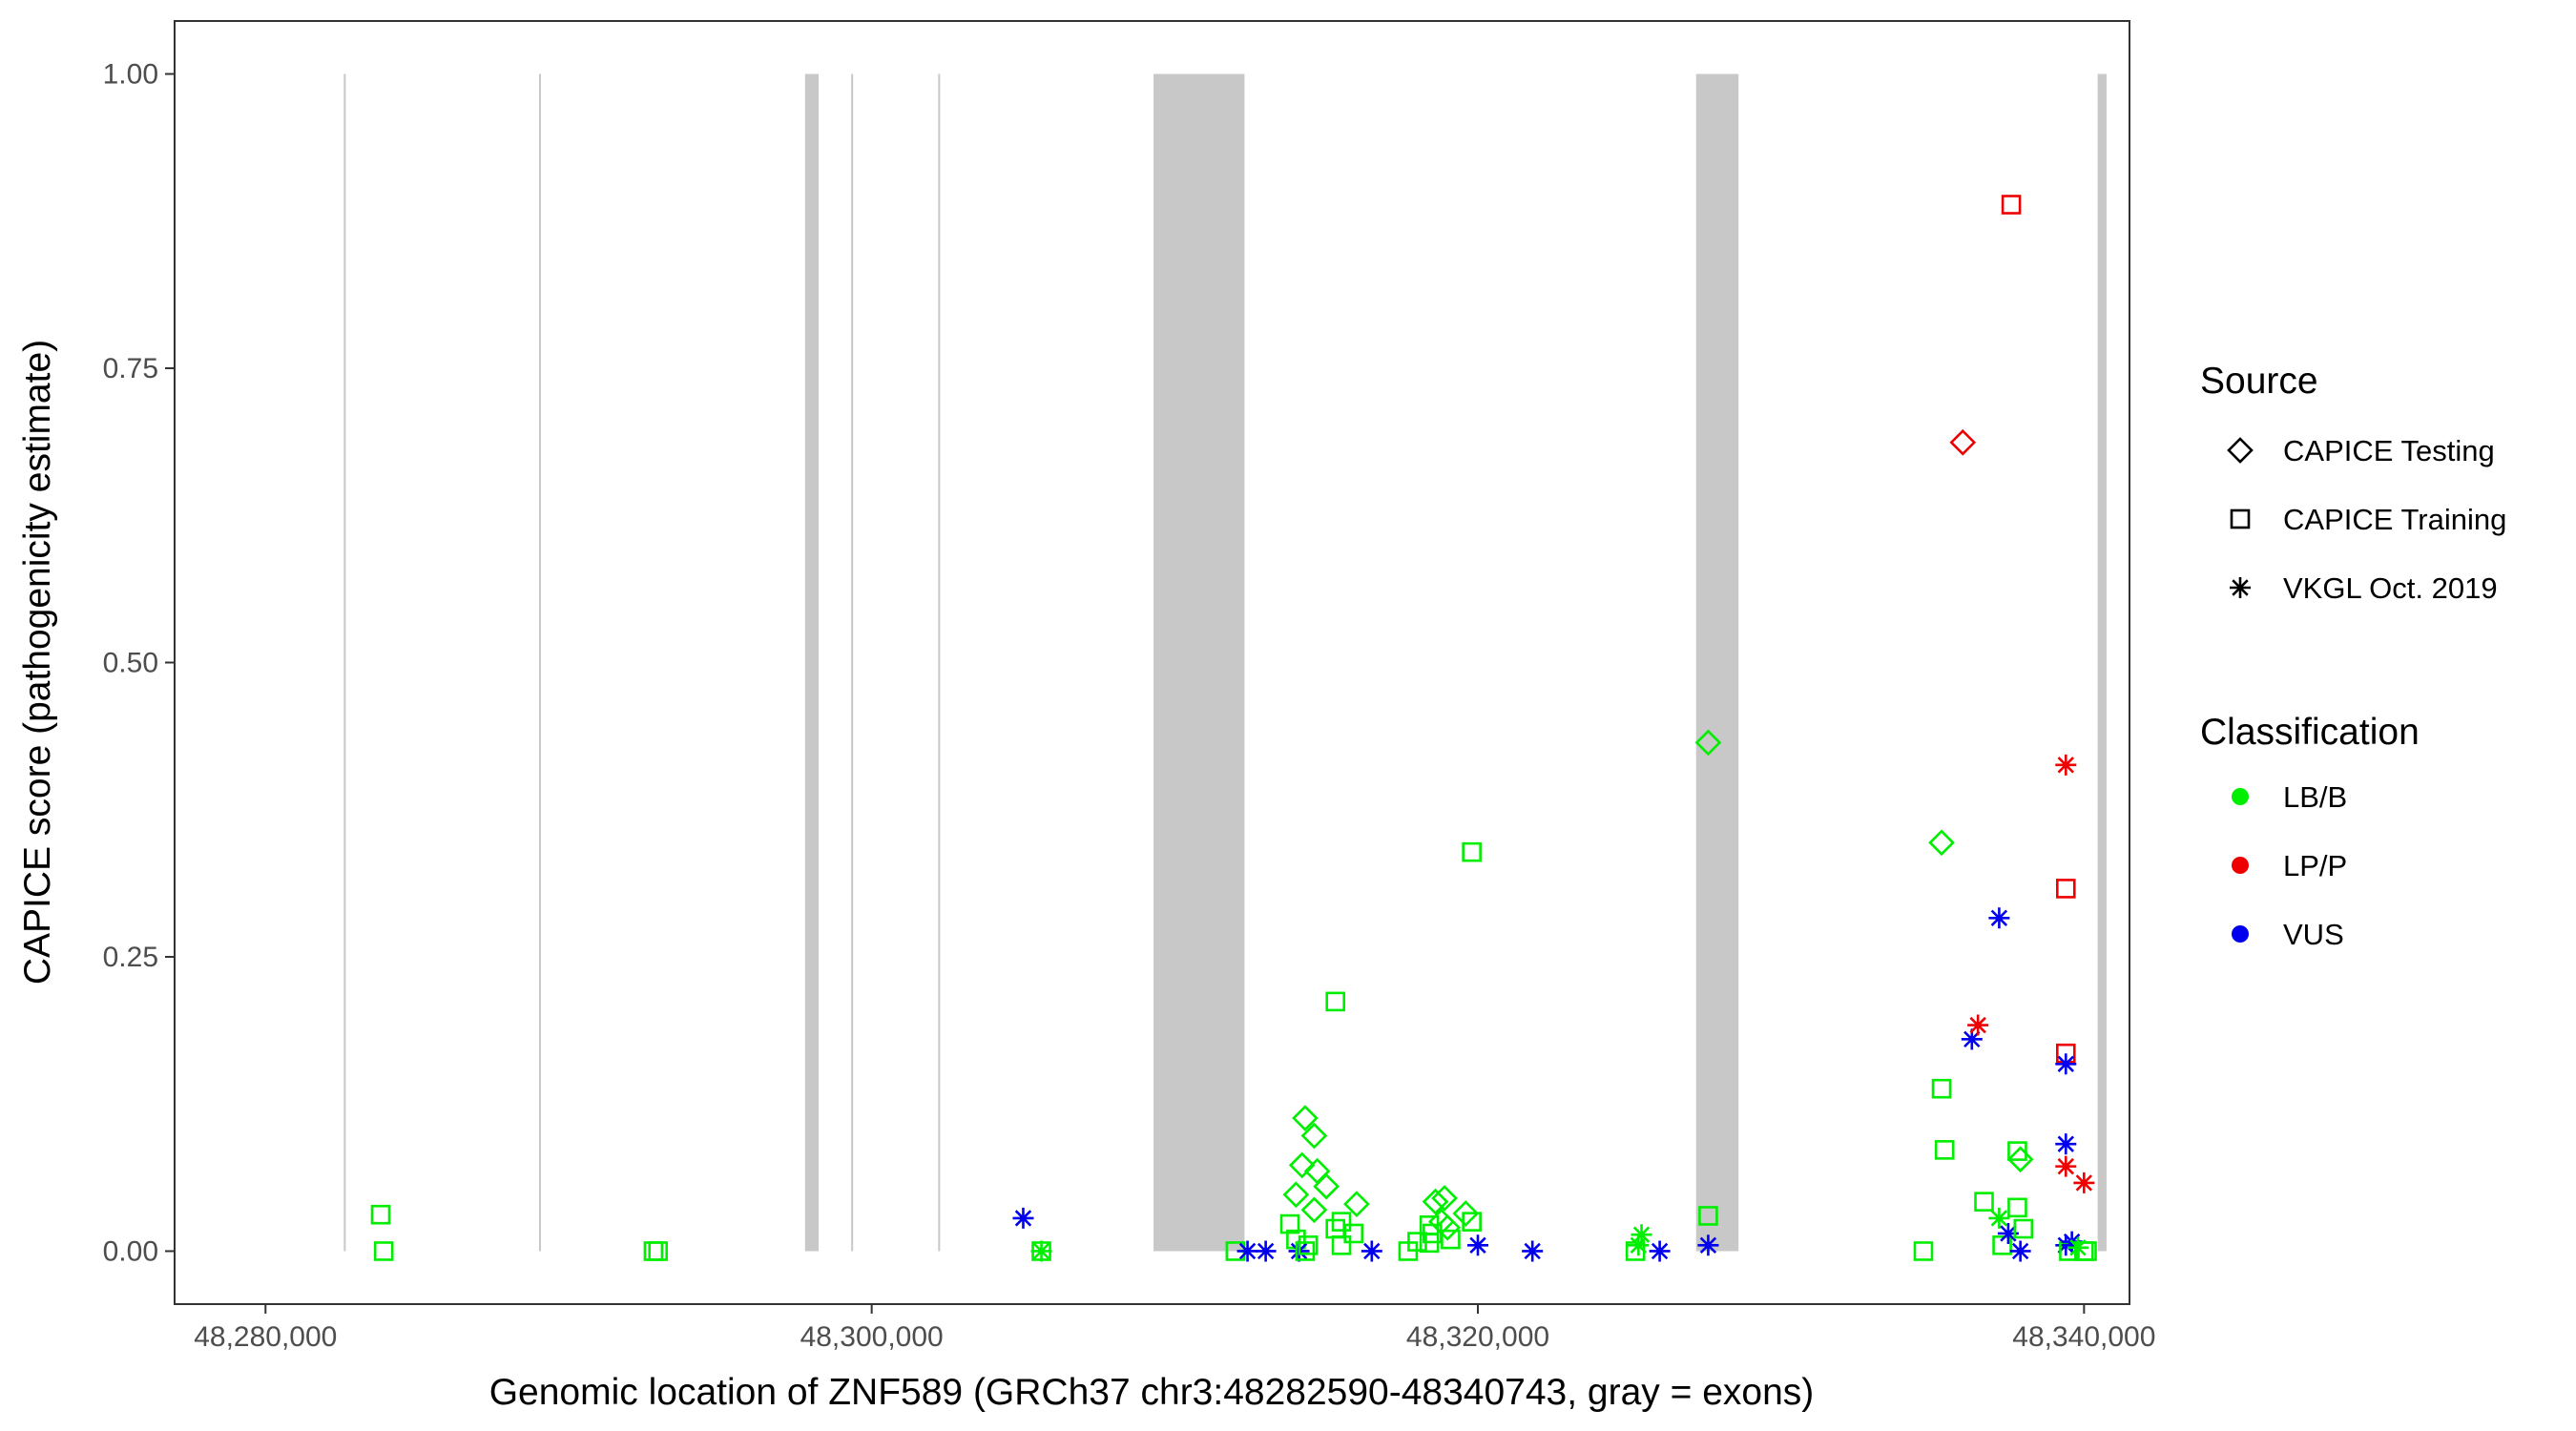 The image size is (2576, 1431). I want to click on legend-key-lb-b, so click(2240, 796).